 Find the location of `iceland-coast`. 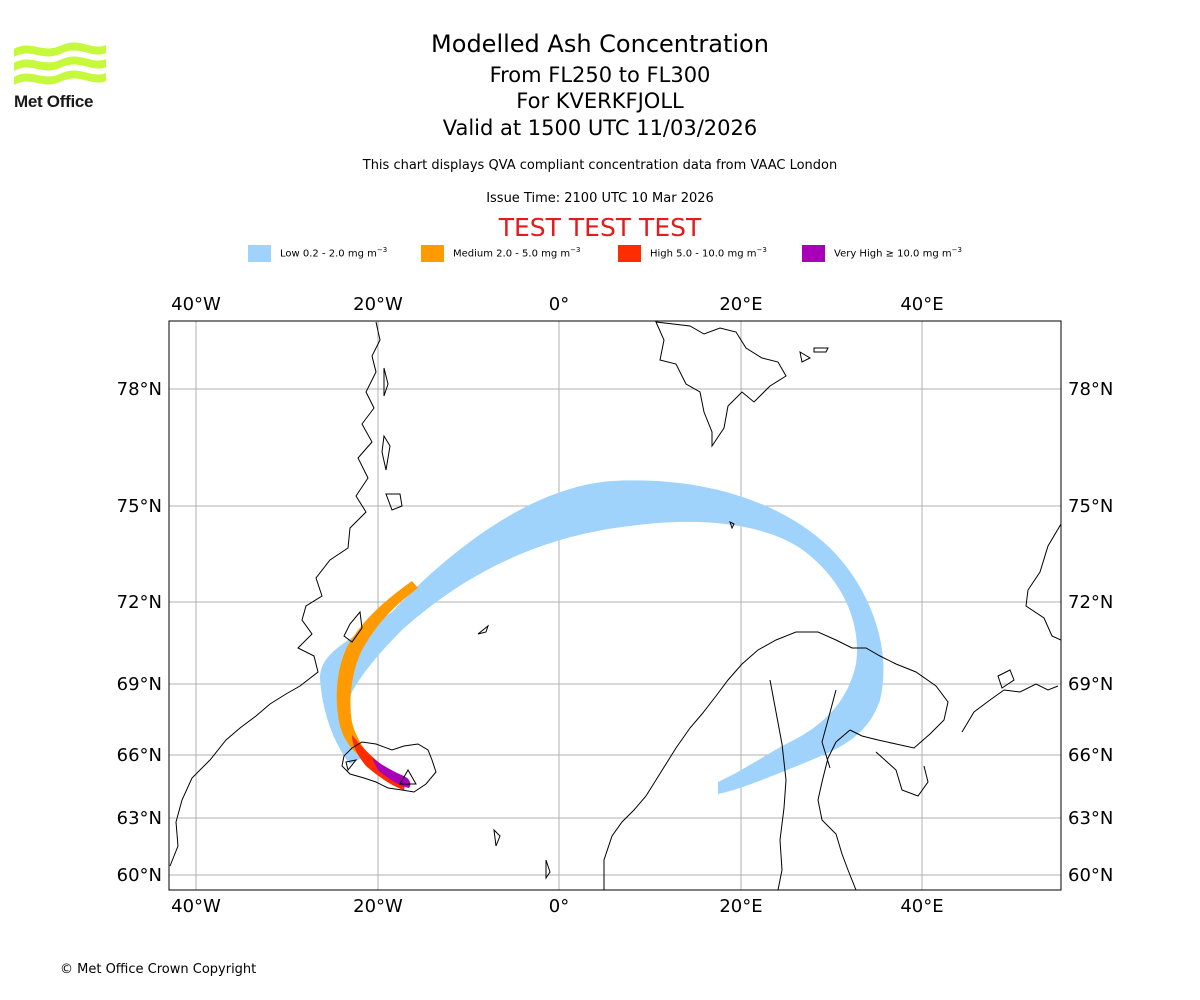

iceland-coast is located at coordinates (389, 767).